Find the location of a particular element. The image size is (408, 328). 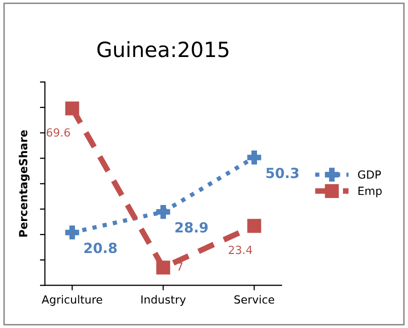

legend-label: GDP is located at coordinates (369, 174).